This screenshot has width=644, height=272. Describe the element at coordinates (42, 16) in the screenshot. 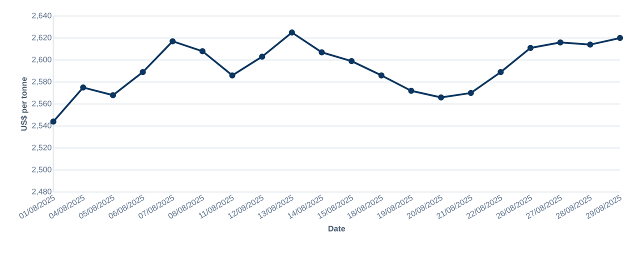

I see `y-tick-label: 2,640` at that location.